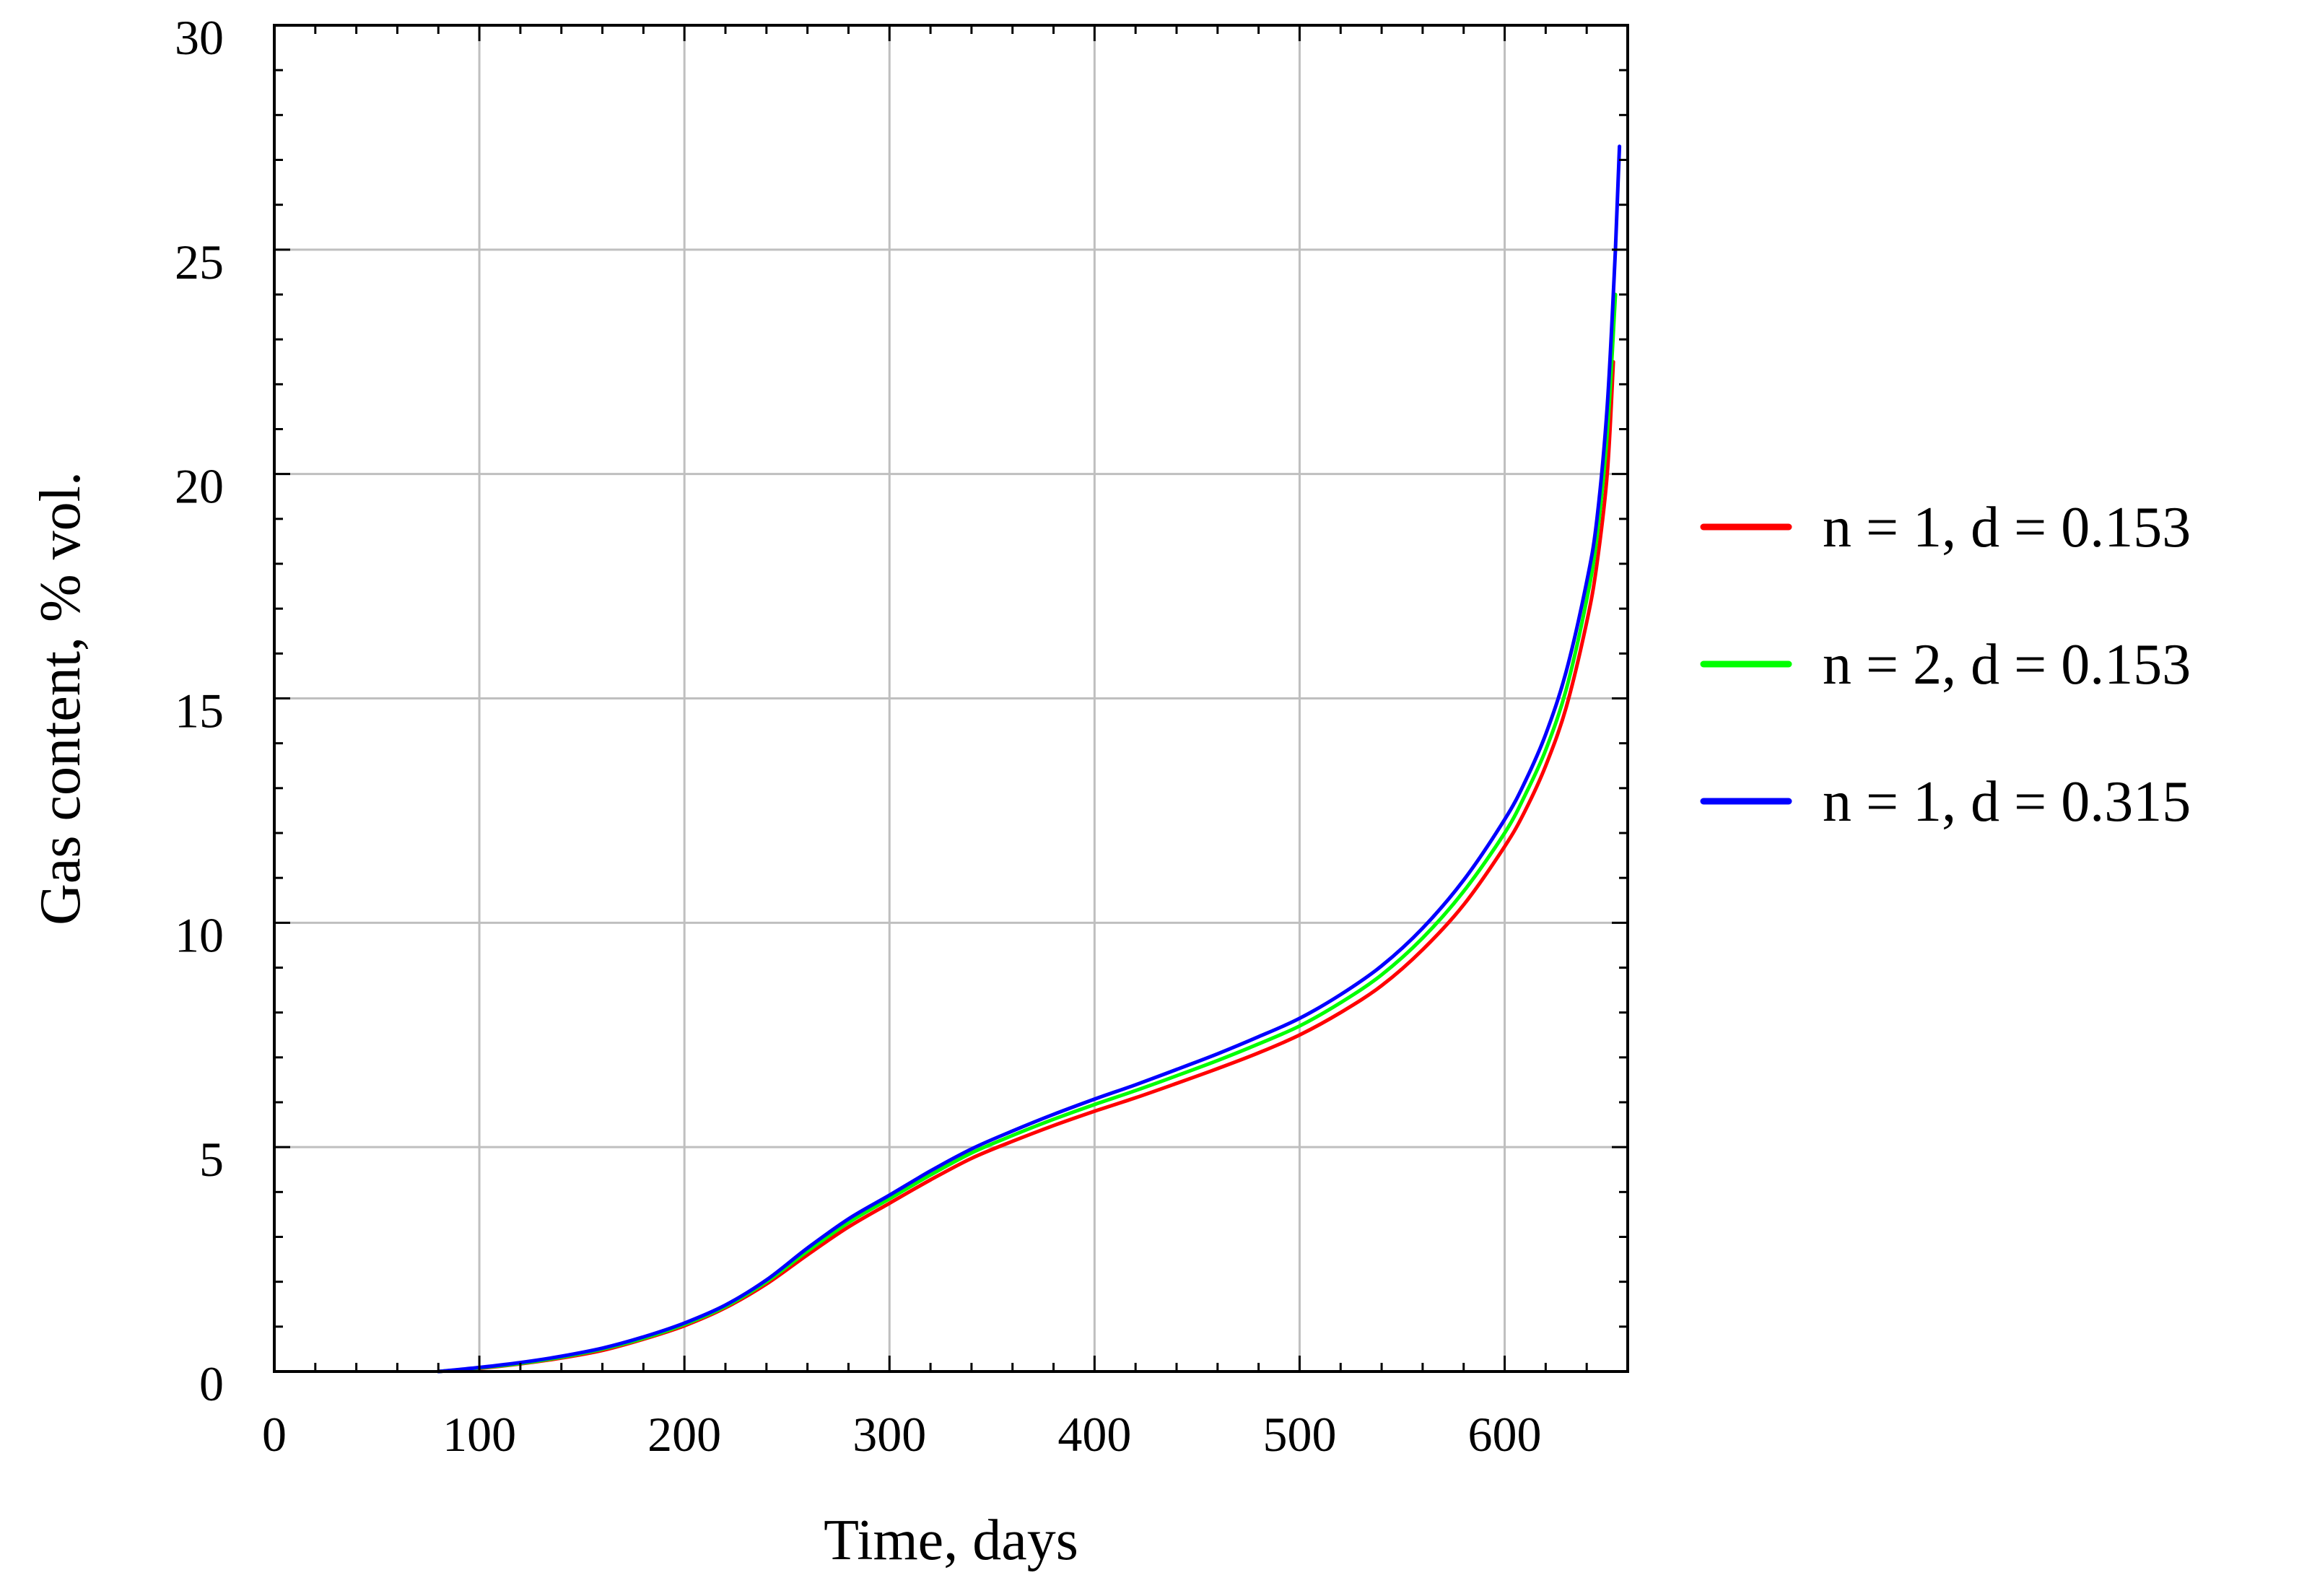  What do you see at coordinates (199, 487) in the screenshot?
I see `y-tick-label: 20` at bounding box center [199, 487].